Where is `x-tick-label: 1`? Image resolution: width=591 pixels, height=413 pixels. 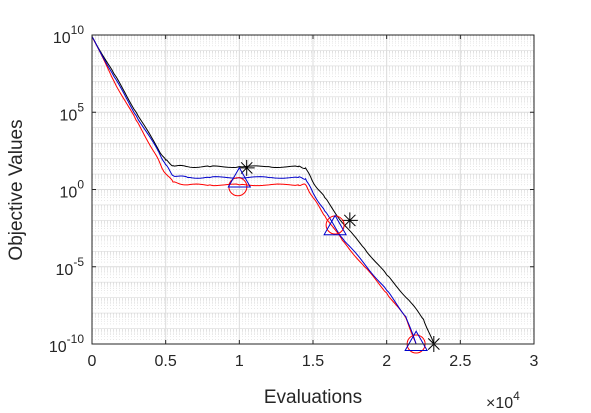 x-tick-label: 1 is located at coordinates (239, 361).